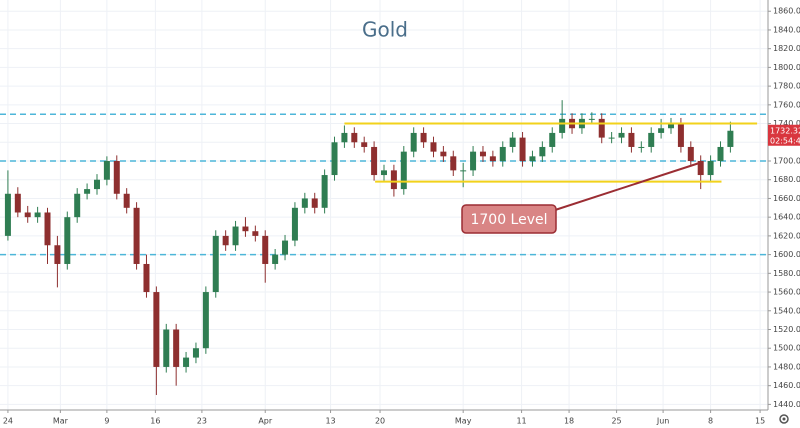  I want to click on x-tick-label: 25, so click(616, 421).